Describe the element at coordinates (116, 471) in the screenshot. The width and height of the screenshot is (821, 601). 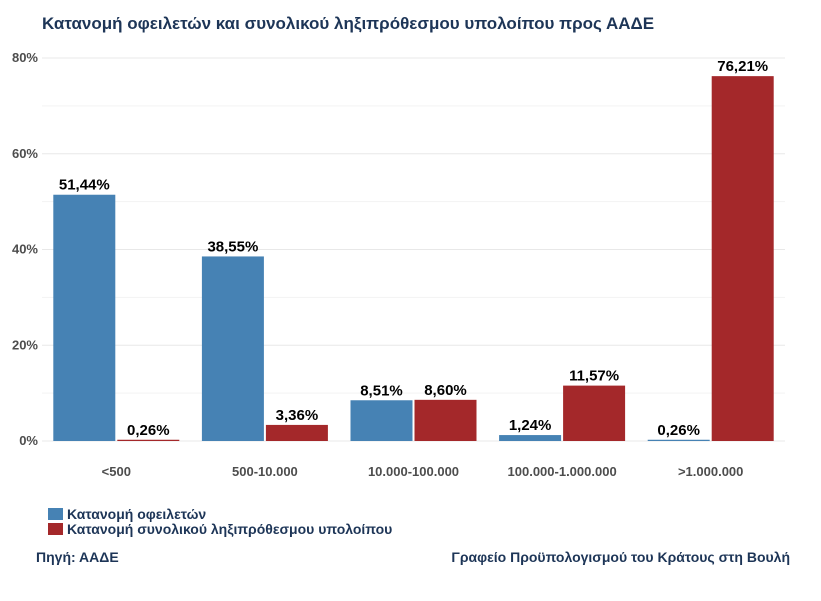
I see `x-tick-label: <500` at that location.